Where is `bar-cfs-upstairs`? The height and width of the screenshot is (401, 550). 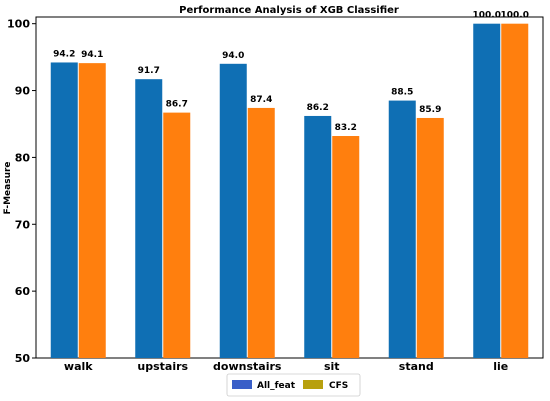 bar-cfs-upstairs is located at coordinates (177, 235).